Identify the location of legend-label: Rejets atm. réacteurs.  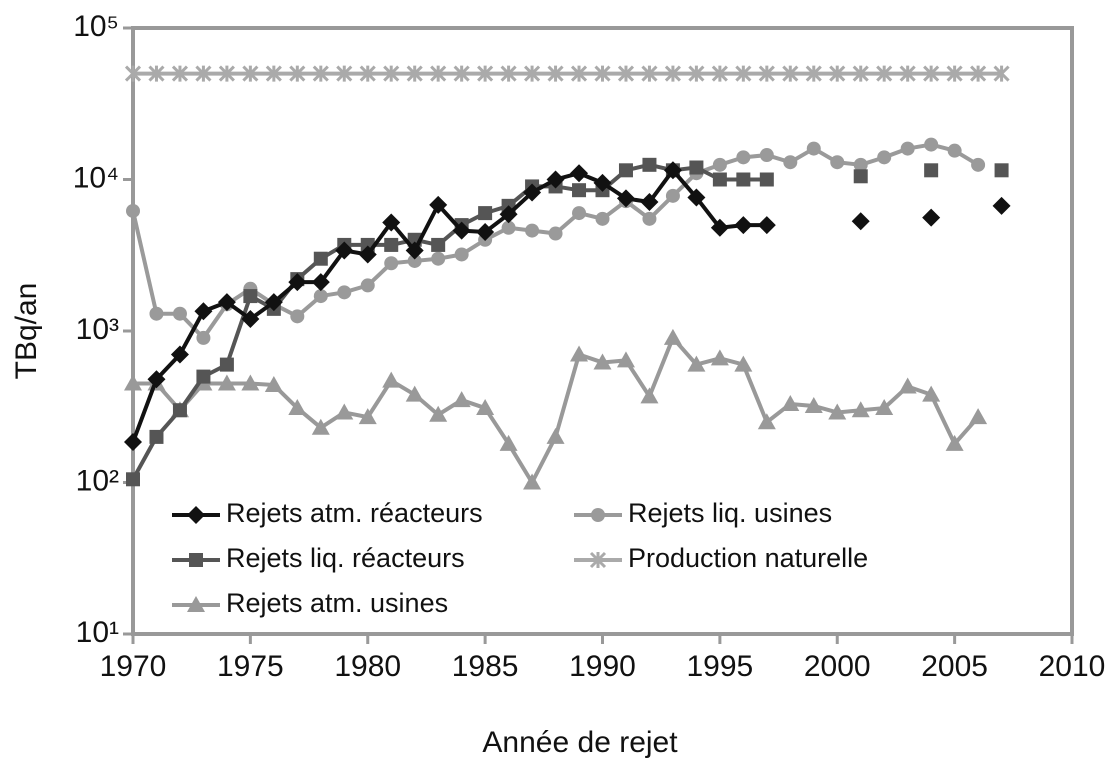
(354, 513).